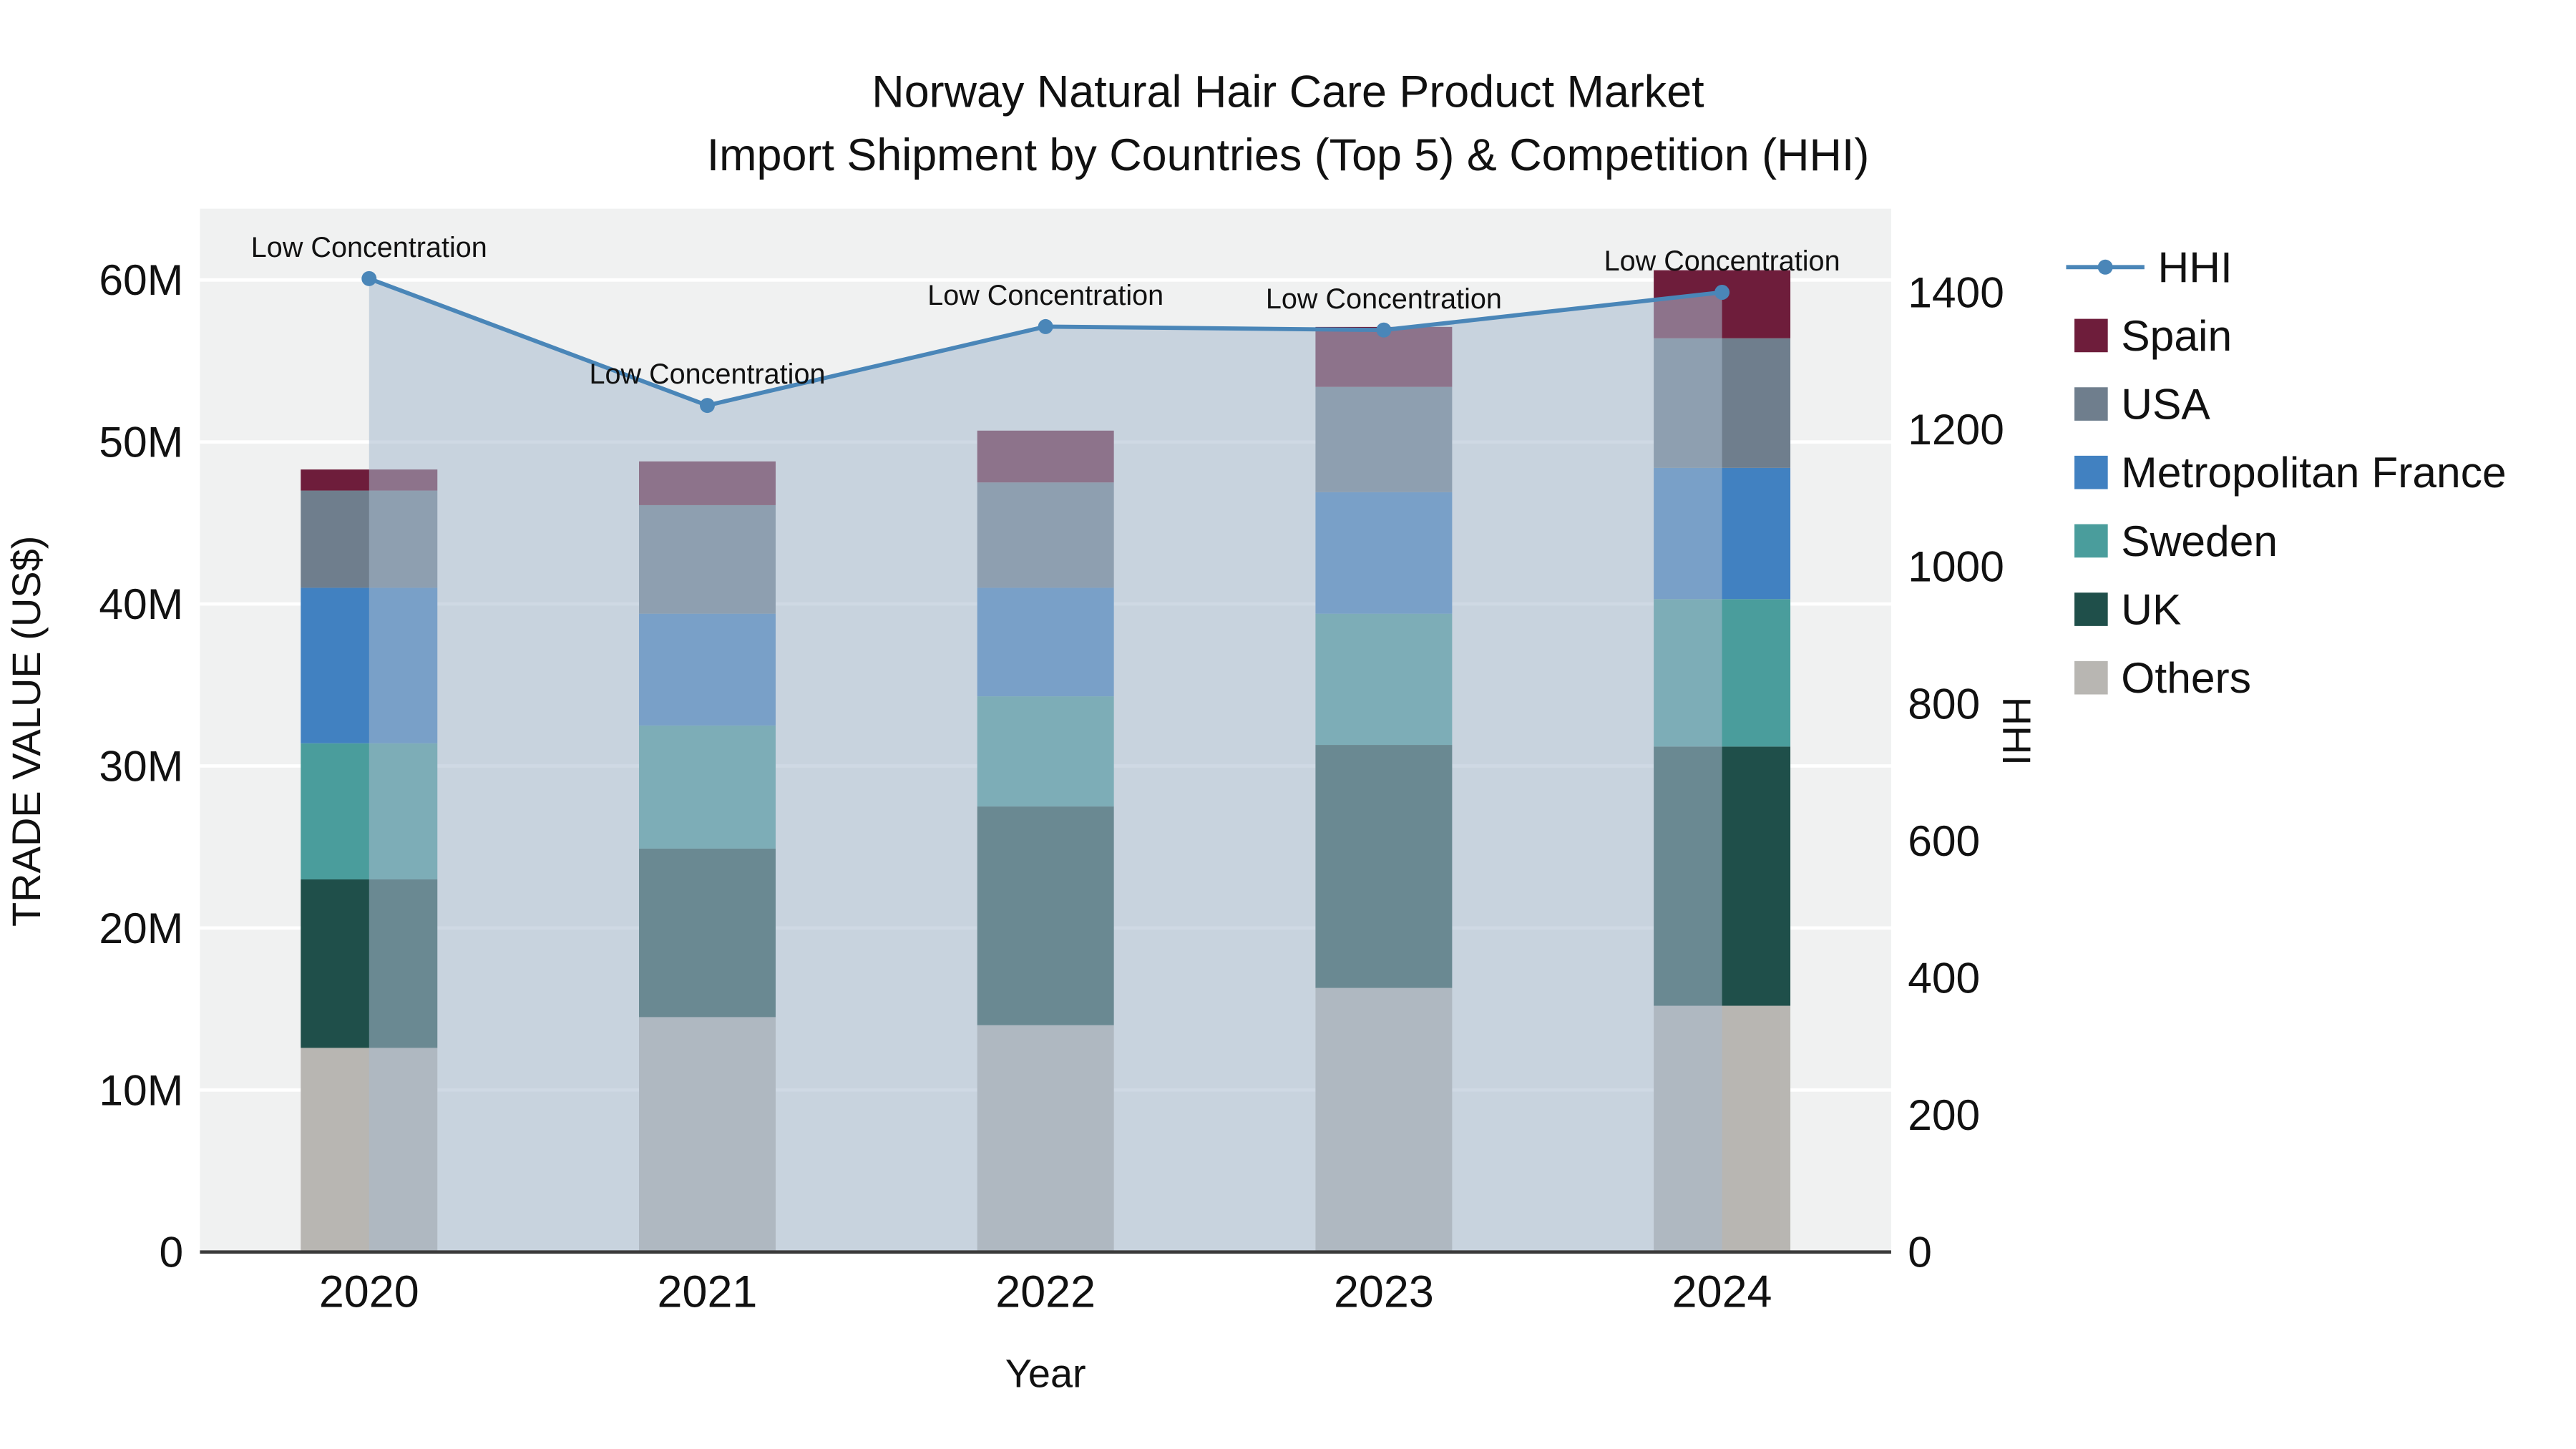 The image size is (2576, 1449). What do you see at coordinates (2105, 267) in the screenshot?
I see `legend-hhi-marker` at bounding box center [2105, 267].